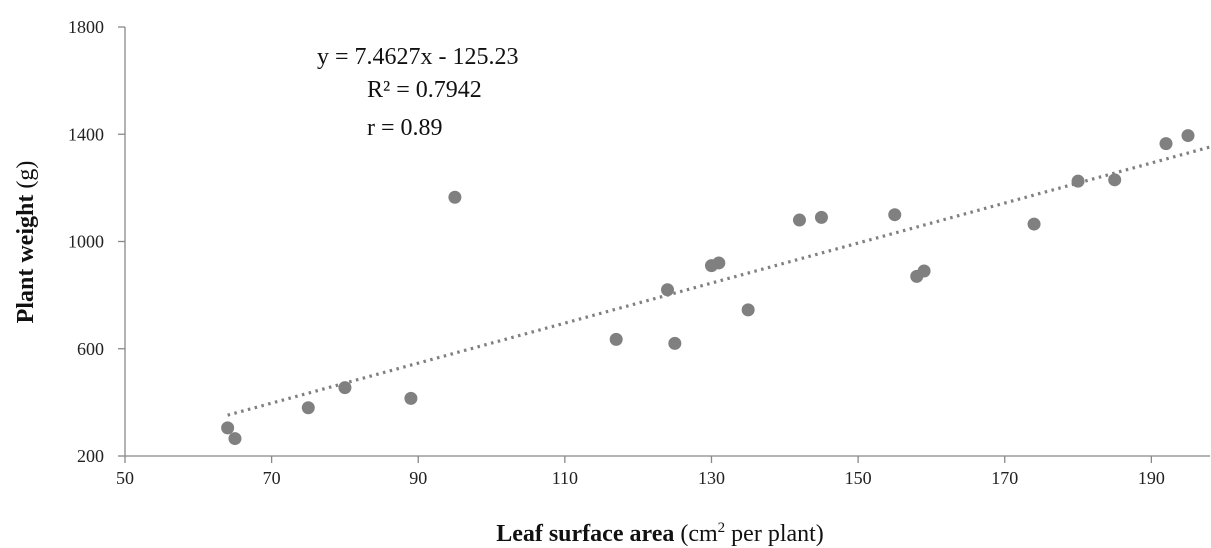  Describe the element at coordinates (26, 178) in the screenshot. I see `y-axis-title-unit: (g)` at that location.